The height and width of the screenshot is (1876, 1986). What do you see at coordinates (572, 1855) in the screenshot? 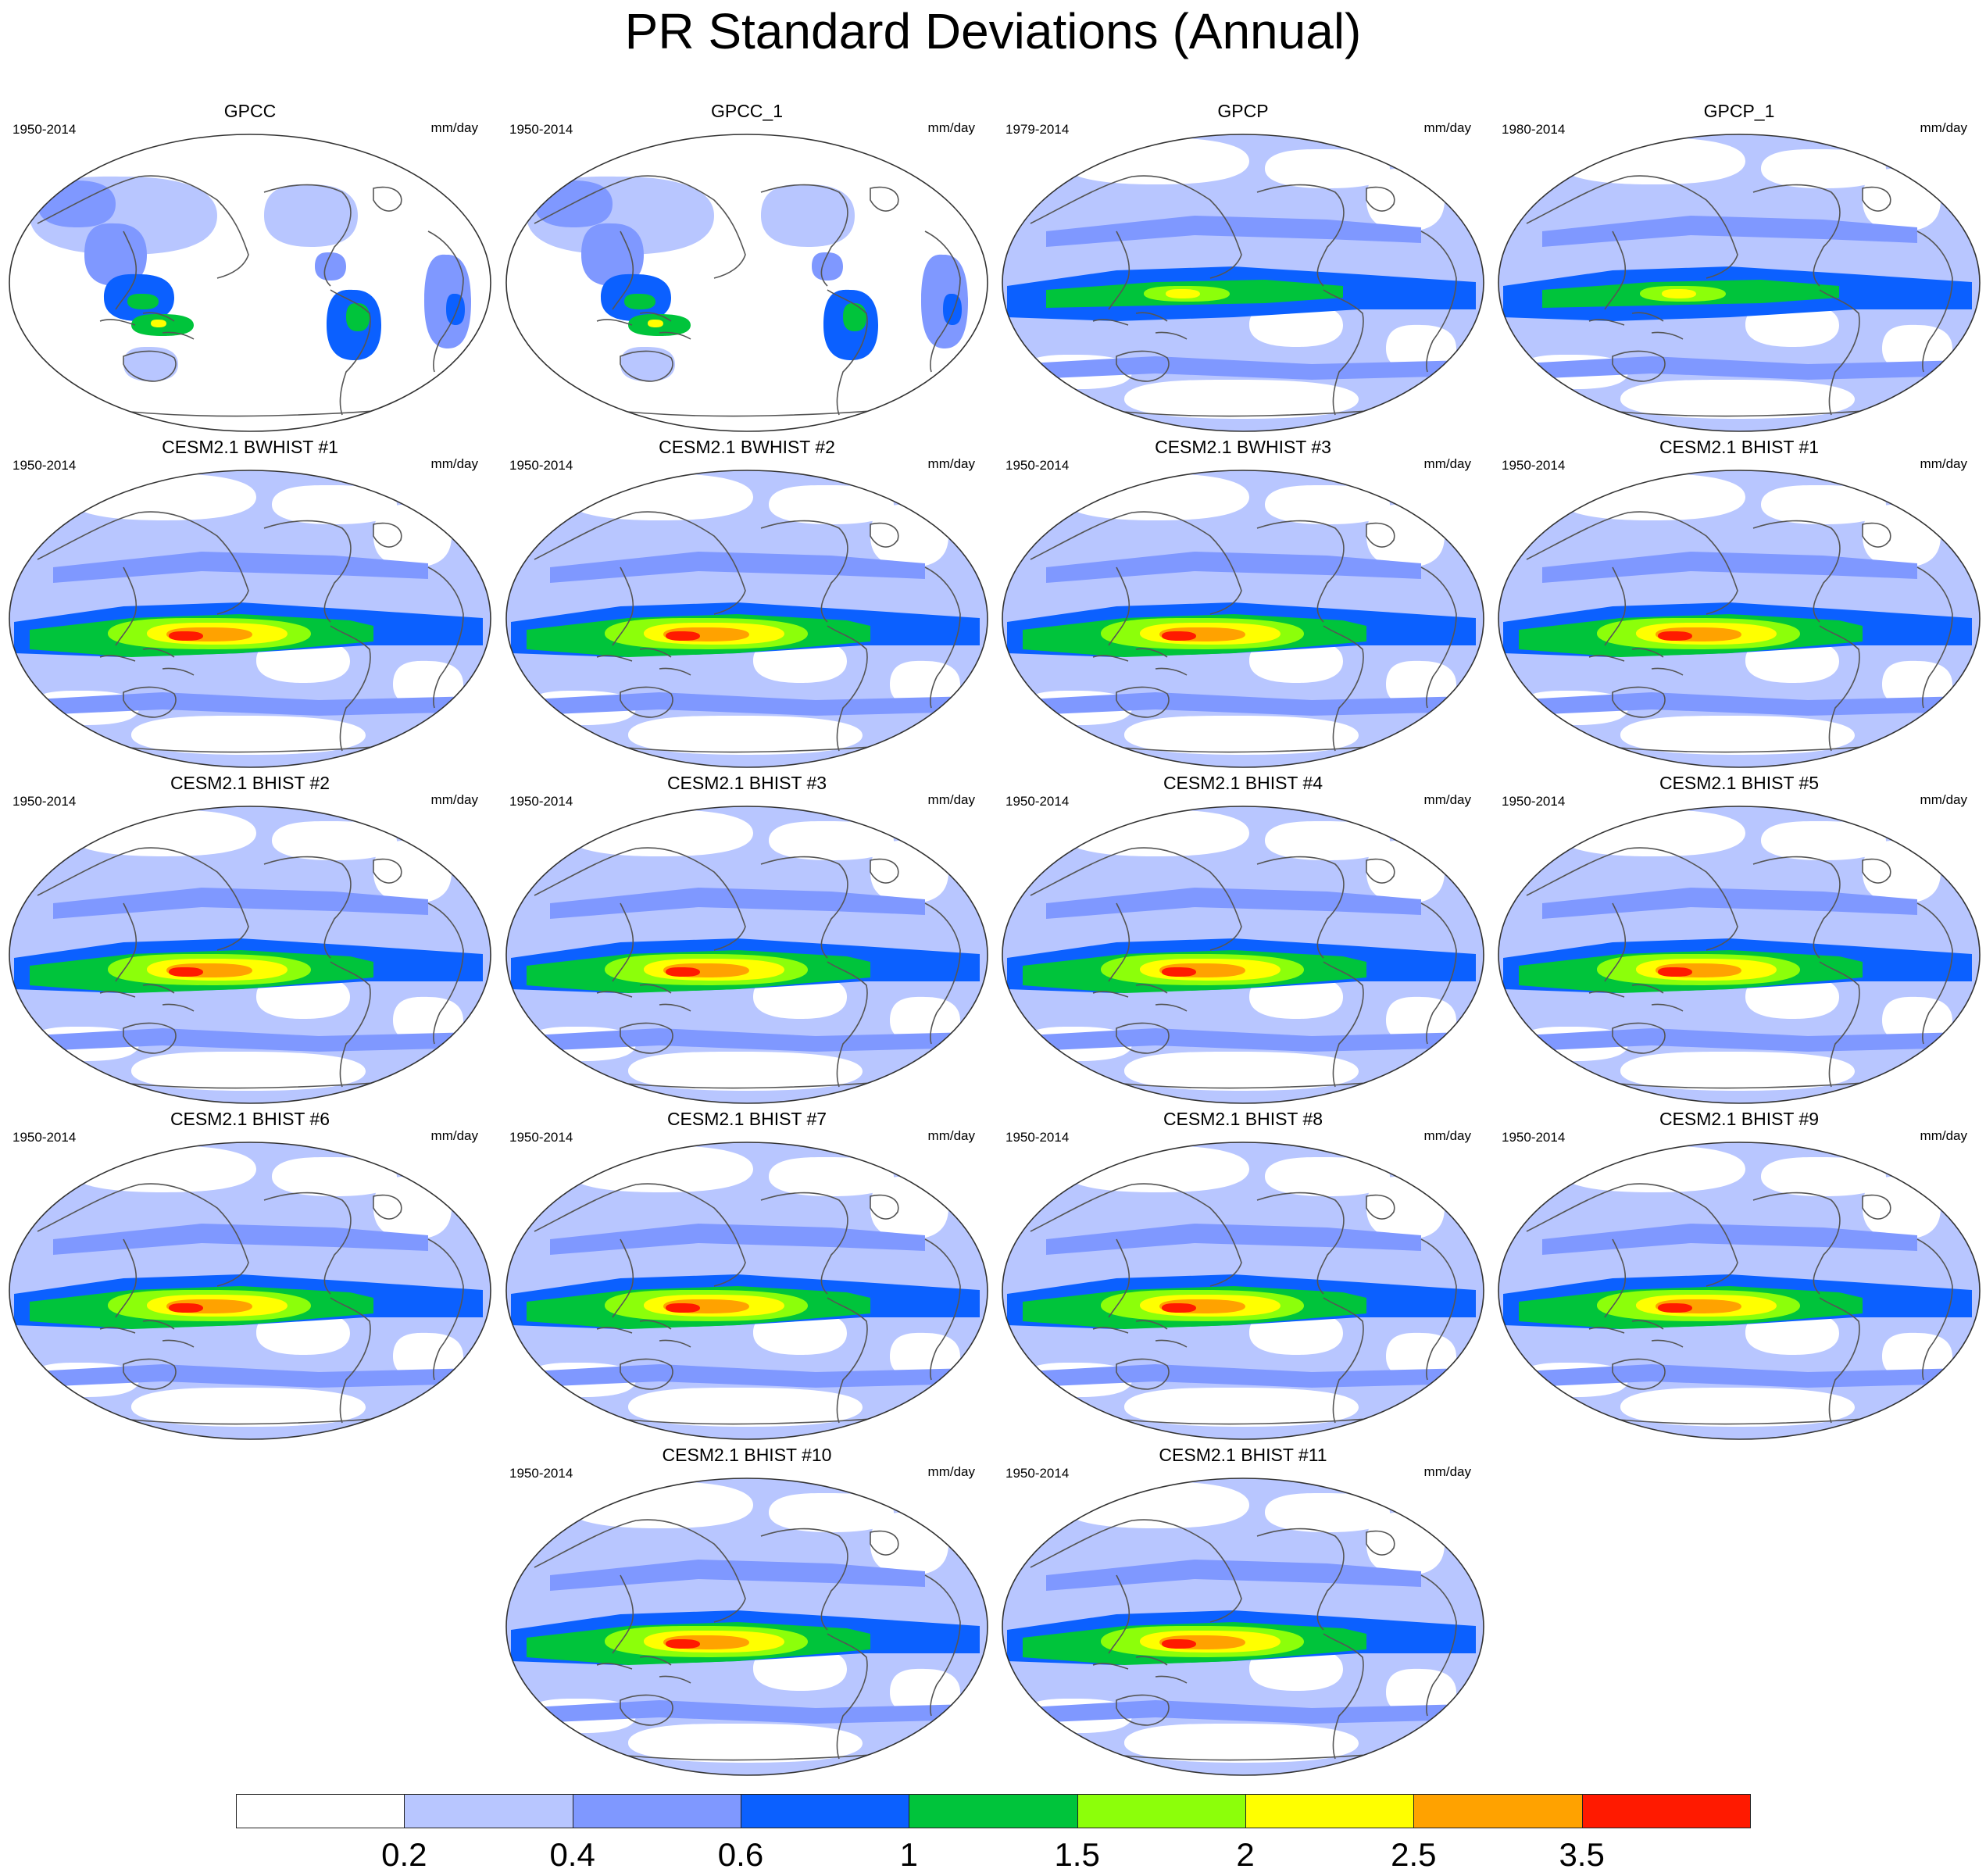
I see `colorbar-tick-label: 0.4` at bounding box center [572, 1855].